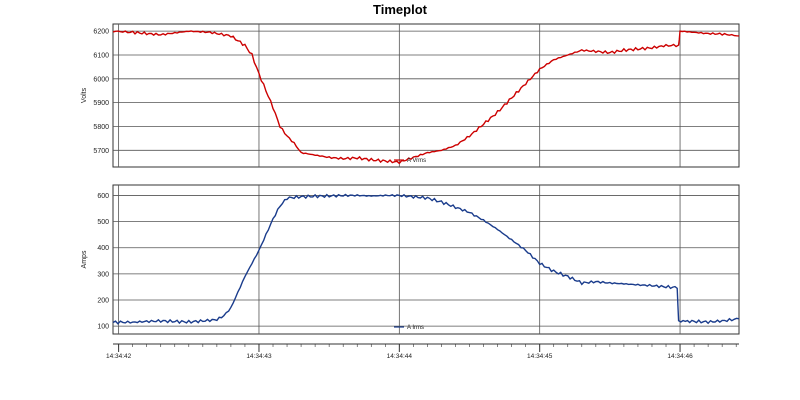 The width and height of the screenshot is (800, 400). What do you see at coordinates (119, 356) in the screenshot?
I see `x-tick-label: 14:34:42` at bounding box center [119, 356].